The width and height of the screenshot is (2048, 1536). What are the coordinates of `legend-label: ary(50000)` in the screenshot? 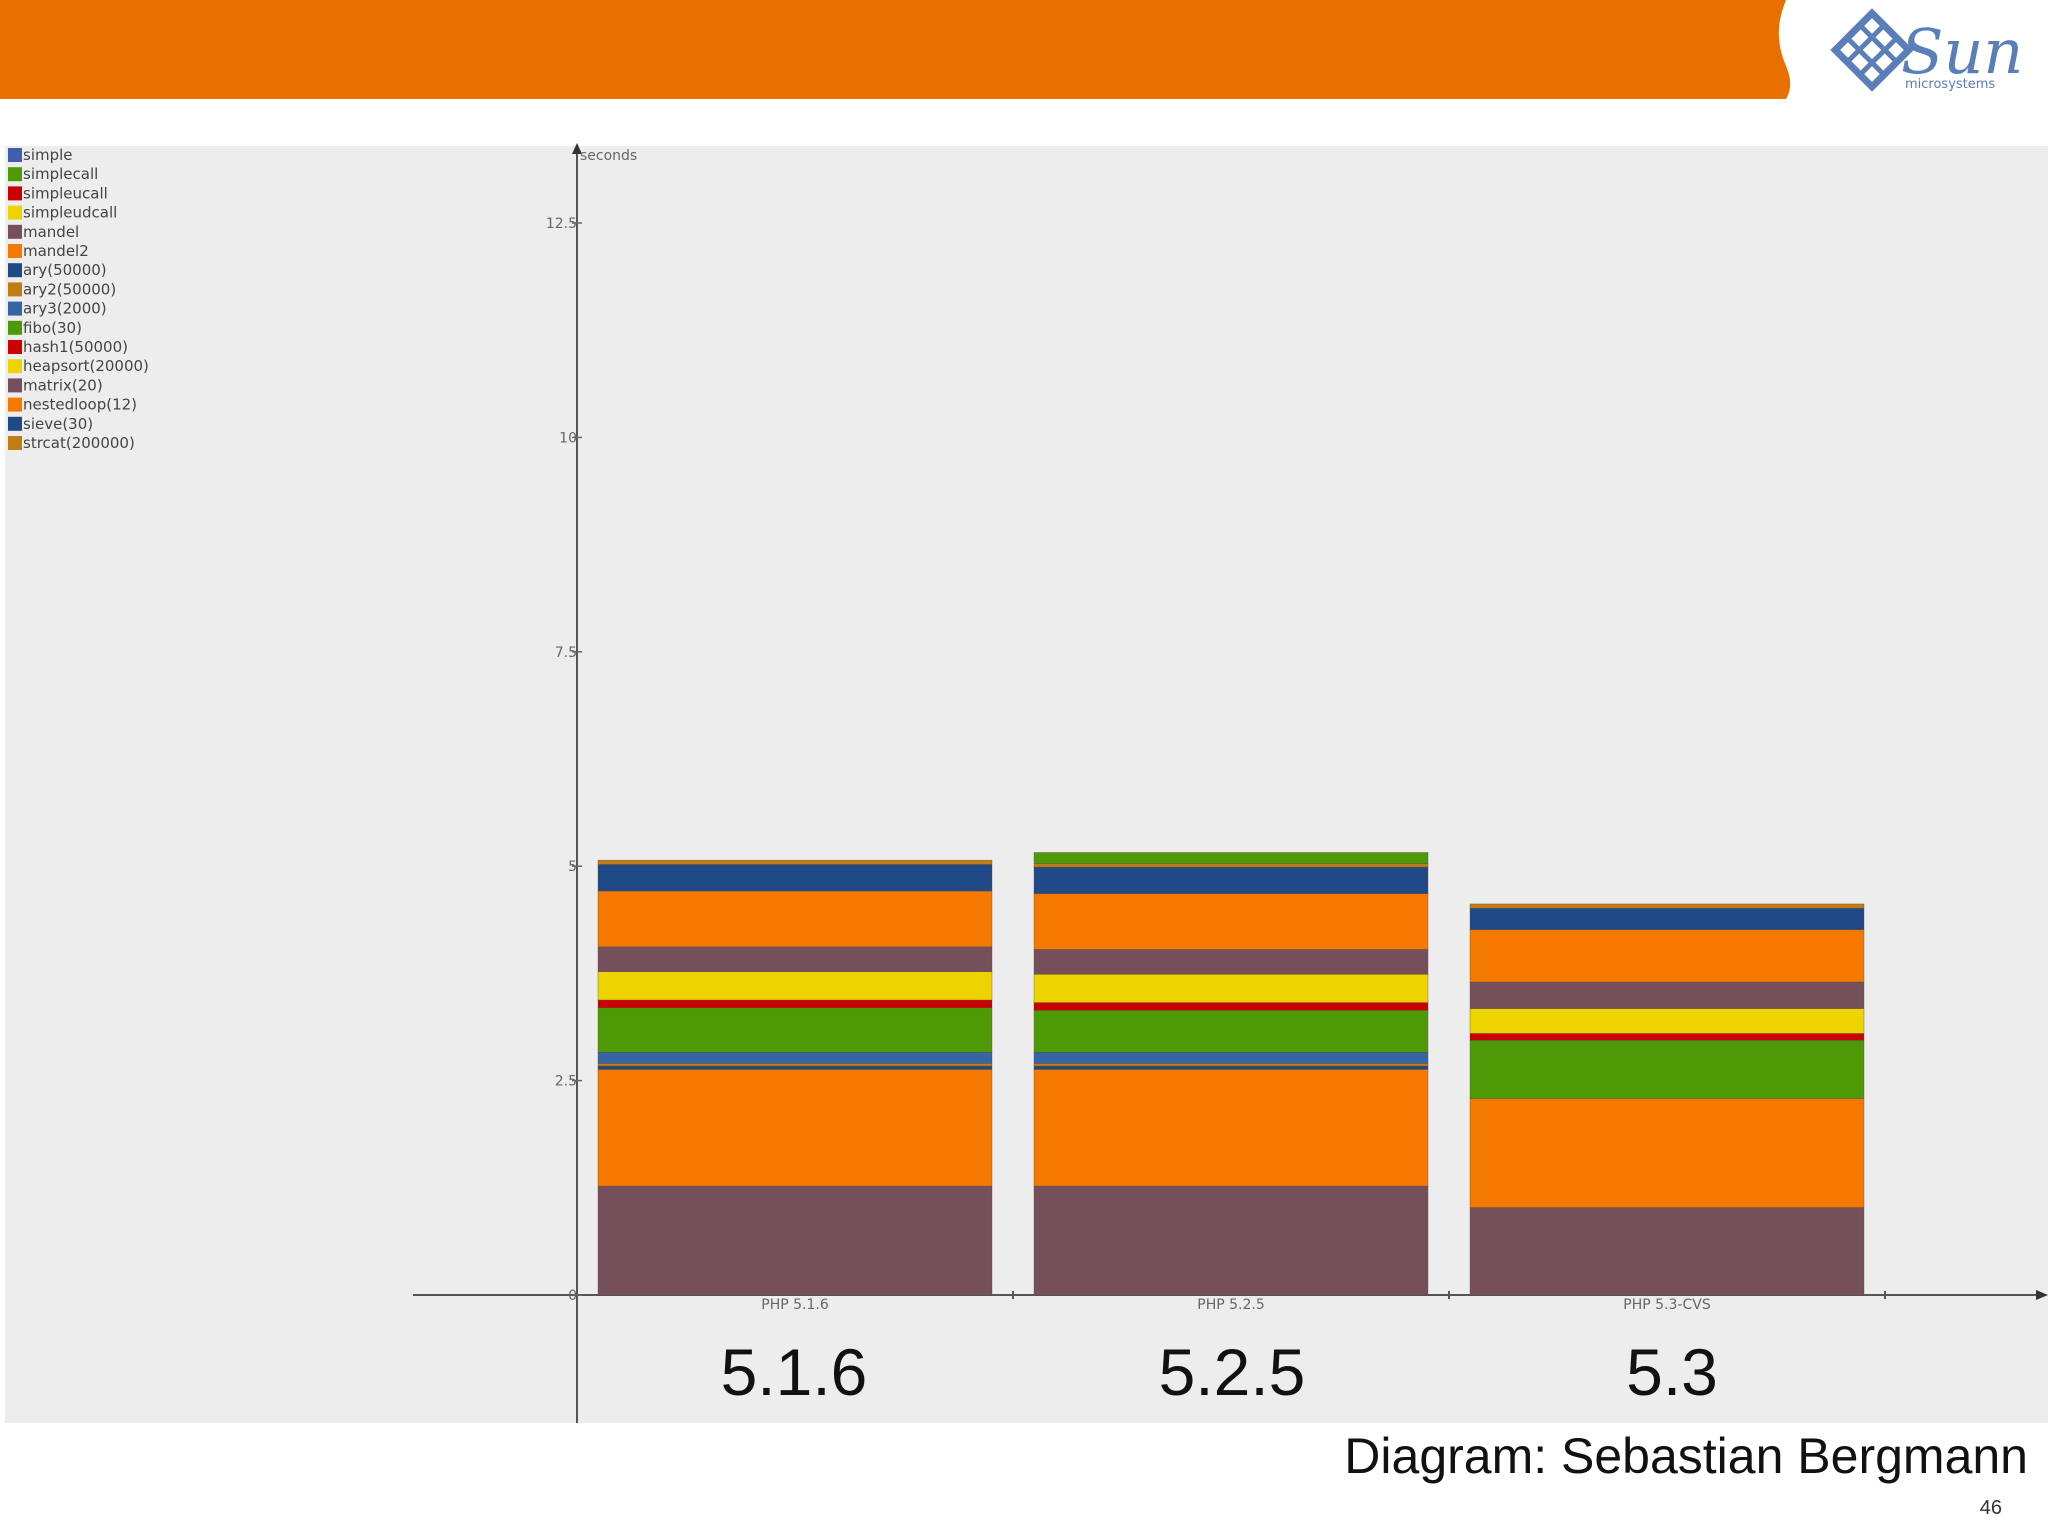 It's located at (65, 270).